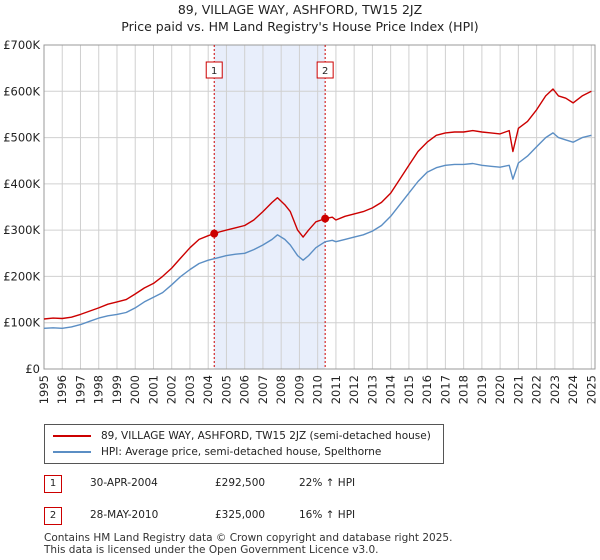 This screenshot has height=560, width=600. What do you see at coordinates (62, 389) in the screenshot?
I see `x-tick-label: 1996` at bounding box center [62, 389].